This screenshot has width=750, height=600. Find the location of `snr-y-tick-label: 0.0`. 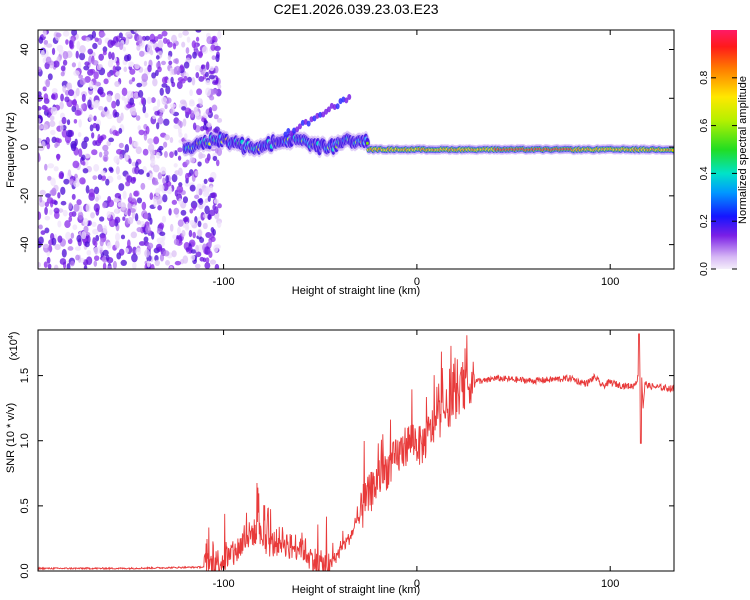

snr-y-tick-label: 0.0 is located at coordinates (25, 570).